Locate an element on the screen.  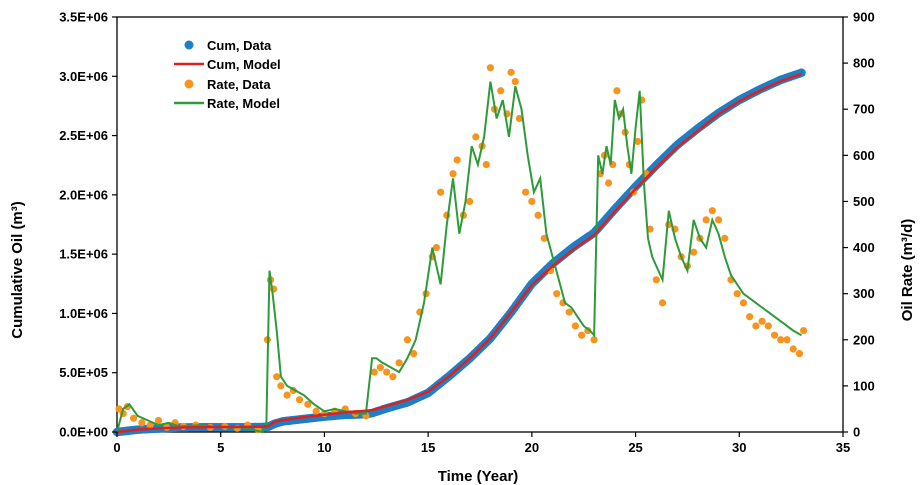
left-y-tick-label: 2.0E+06 is located at coordinates (83, 194).